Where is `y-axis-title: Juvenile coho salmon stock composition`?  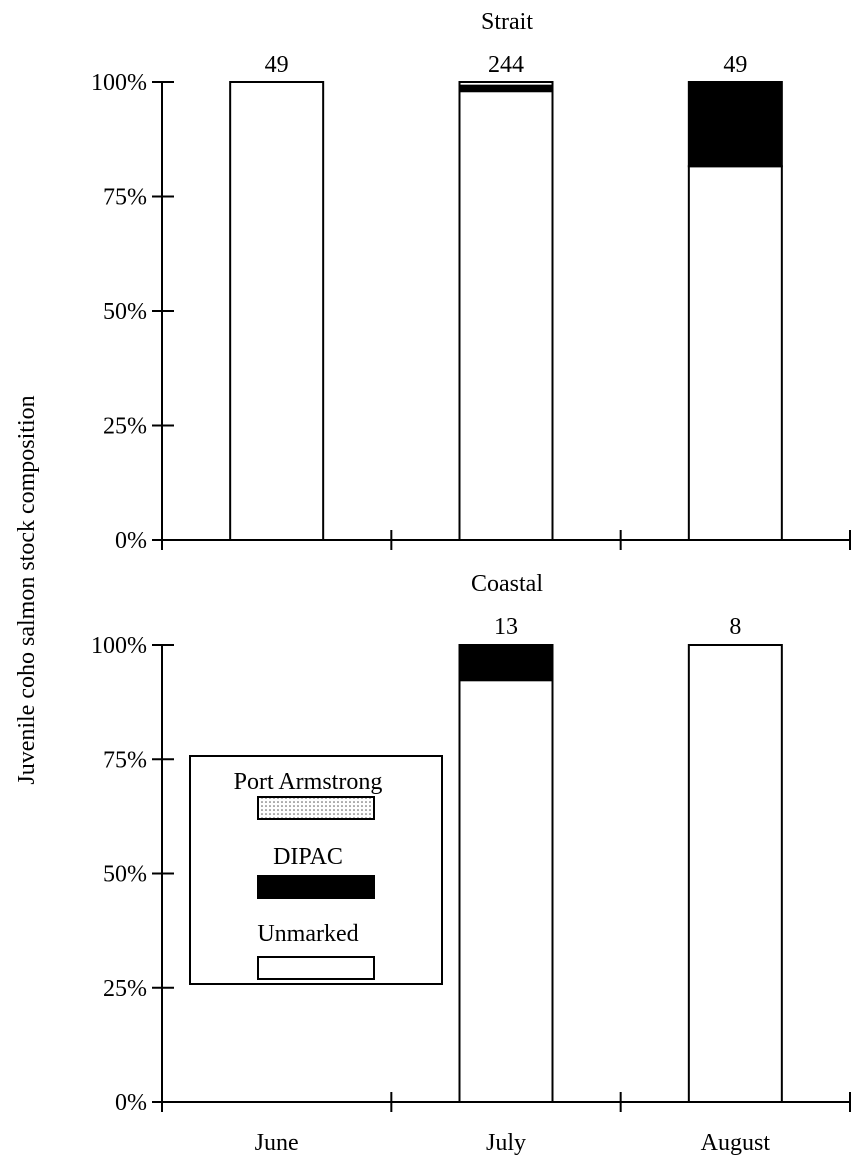 y-axis-title: Juvenile coho salmon stock composition is located at coordinates (27, 589).